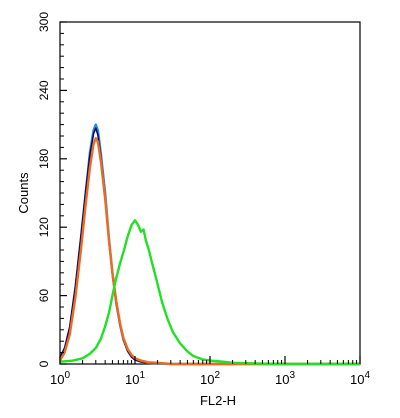  Describe the element at coordinates (135, 378) in the screenshot. I see `x-tick-label: 10¹` at that location.